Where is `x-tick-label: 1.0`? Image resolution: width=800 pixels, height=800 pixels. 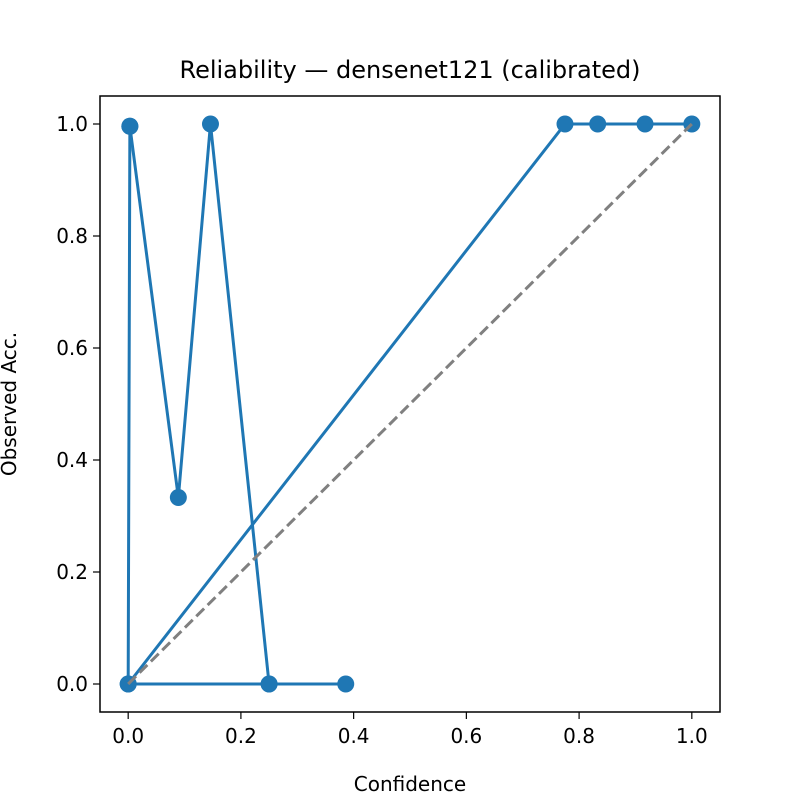
x-tick-label: 1.0 is located at coordinates (692, 736).